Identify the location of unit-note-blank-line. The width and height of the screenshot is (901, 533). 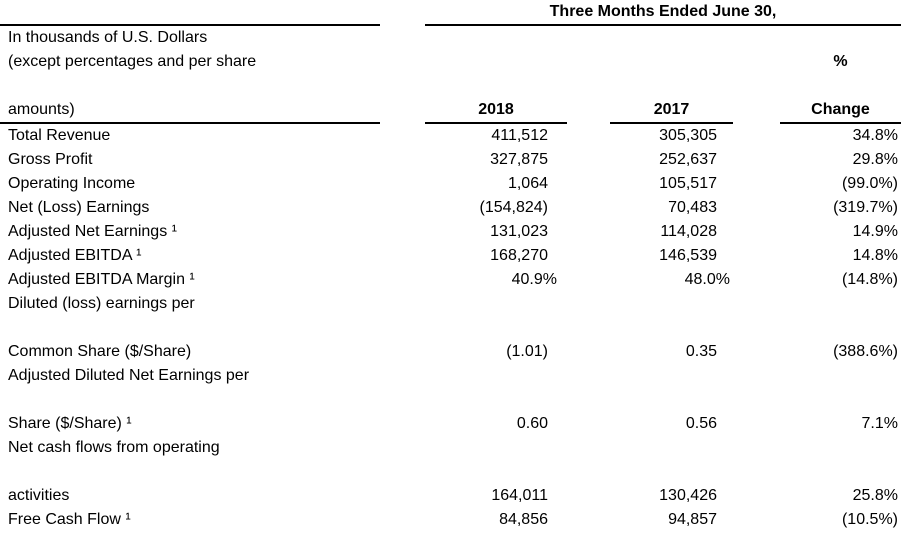
(190, 86).